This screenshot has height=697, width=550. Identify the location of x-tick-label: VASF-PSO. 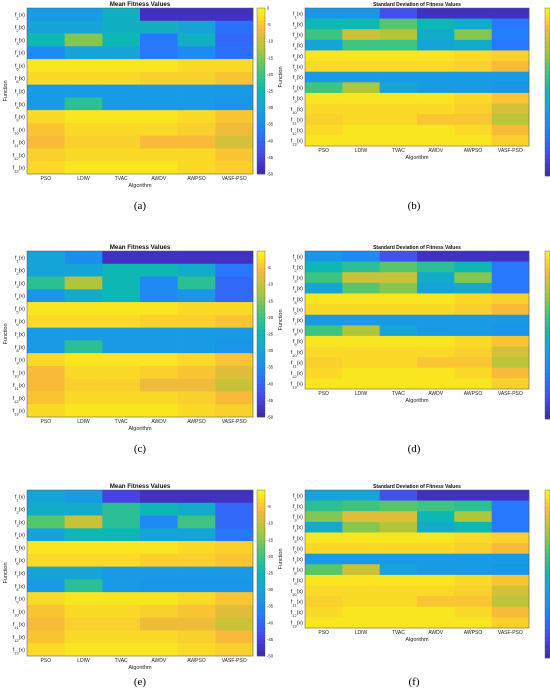
(234, 422).